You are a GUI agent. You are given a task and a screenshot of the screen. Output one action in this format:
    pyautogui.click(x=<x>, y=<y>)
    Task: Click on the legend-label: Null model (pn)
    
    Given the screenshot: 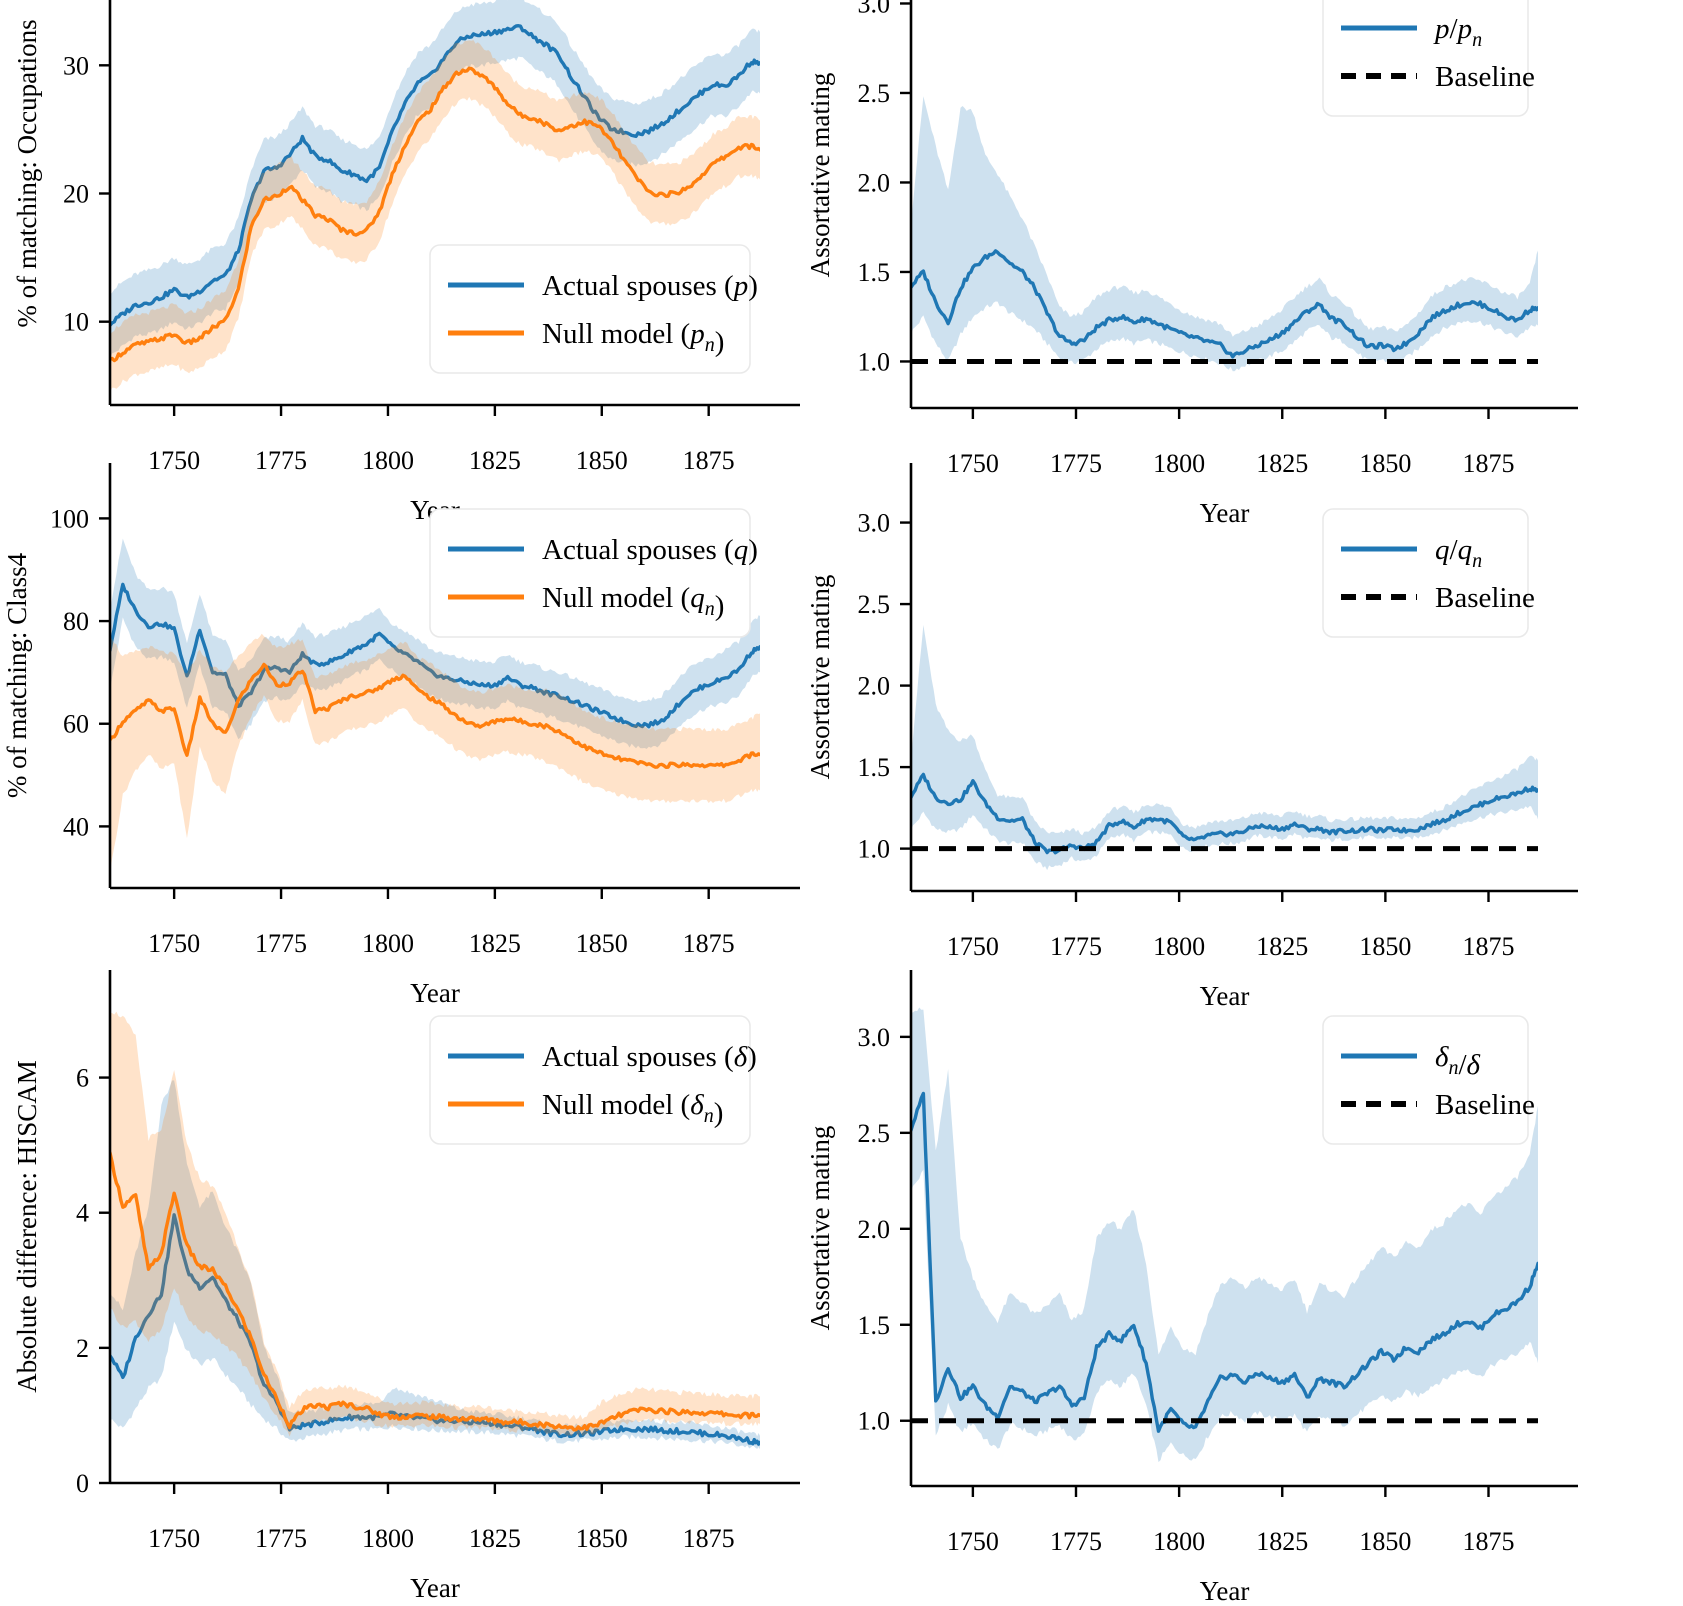 What is the action you would take?
    pyautogui.click(x=633, y=338)
    